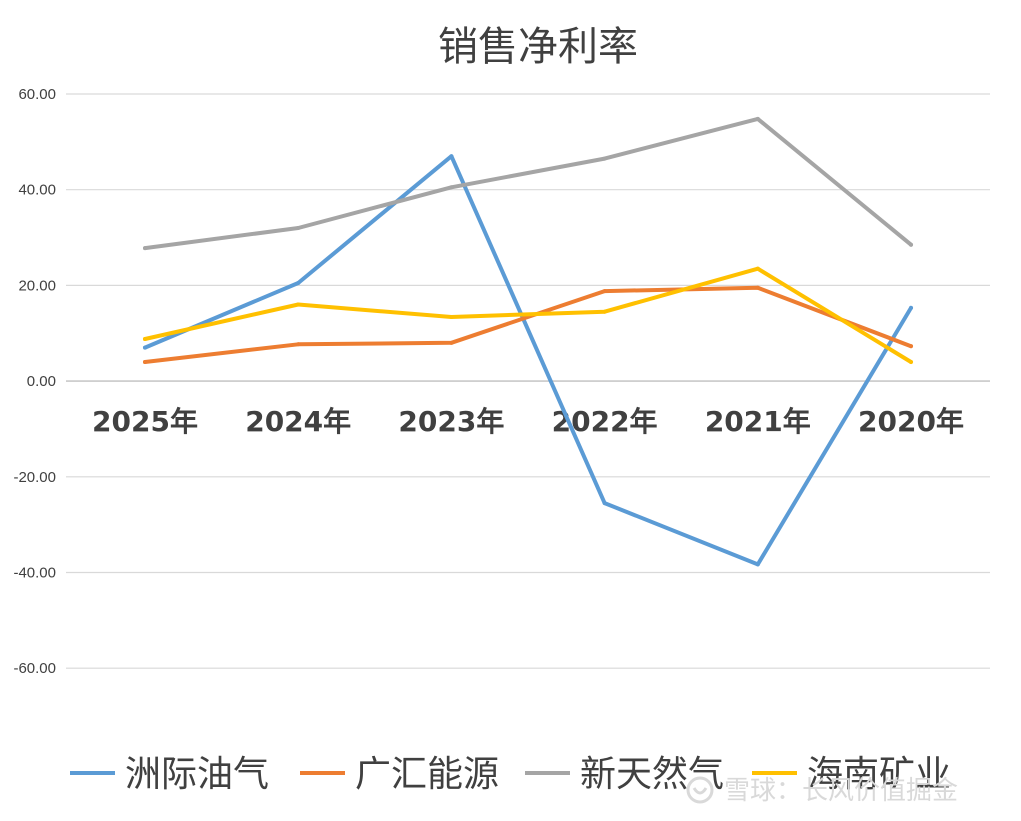  I want to click on y-tick-label: -20.00, so click(34, 477).